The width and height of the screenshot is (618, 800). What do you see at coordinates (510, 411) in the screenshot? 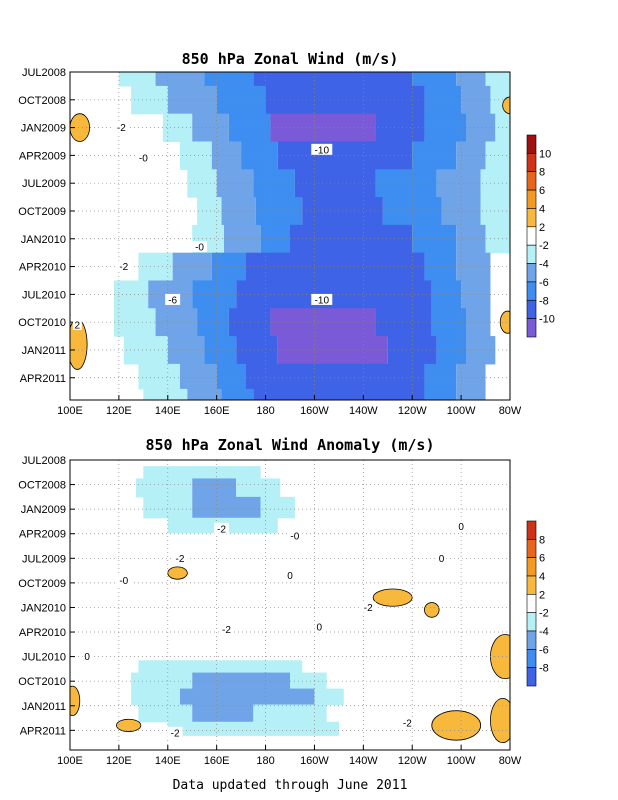
I see `x-tick-label: 80W` at bounding box center [510, 411].